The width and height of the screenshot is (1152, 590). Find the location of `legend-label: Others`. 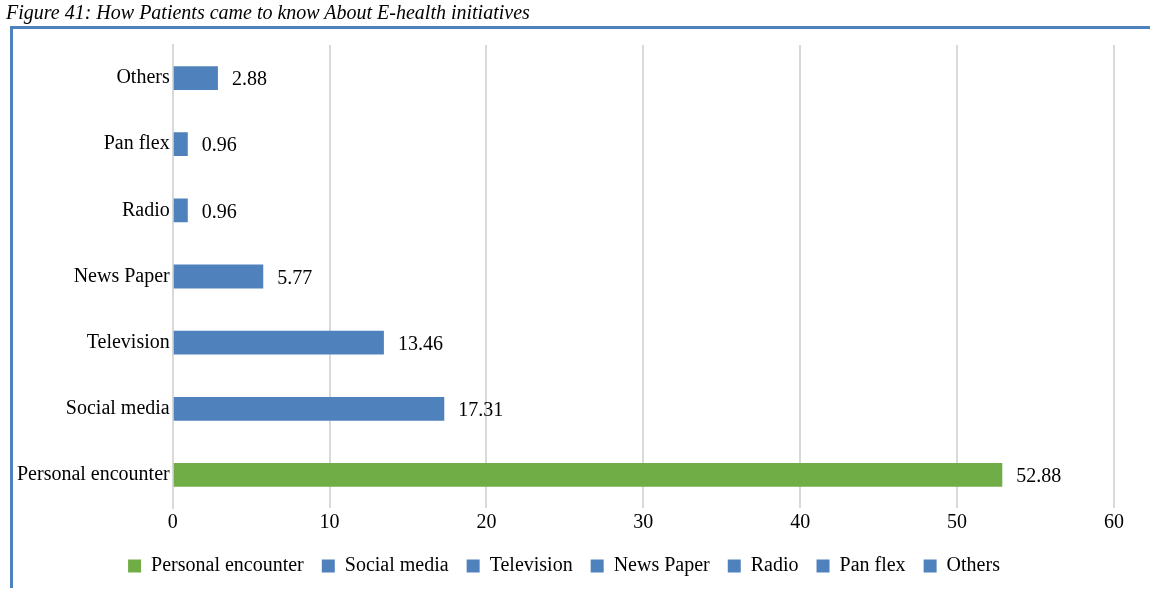

legend-label: Others is located at coordinates (973, 564).